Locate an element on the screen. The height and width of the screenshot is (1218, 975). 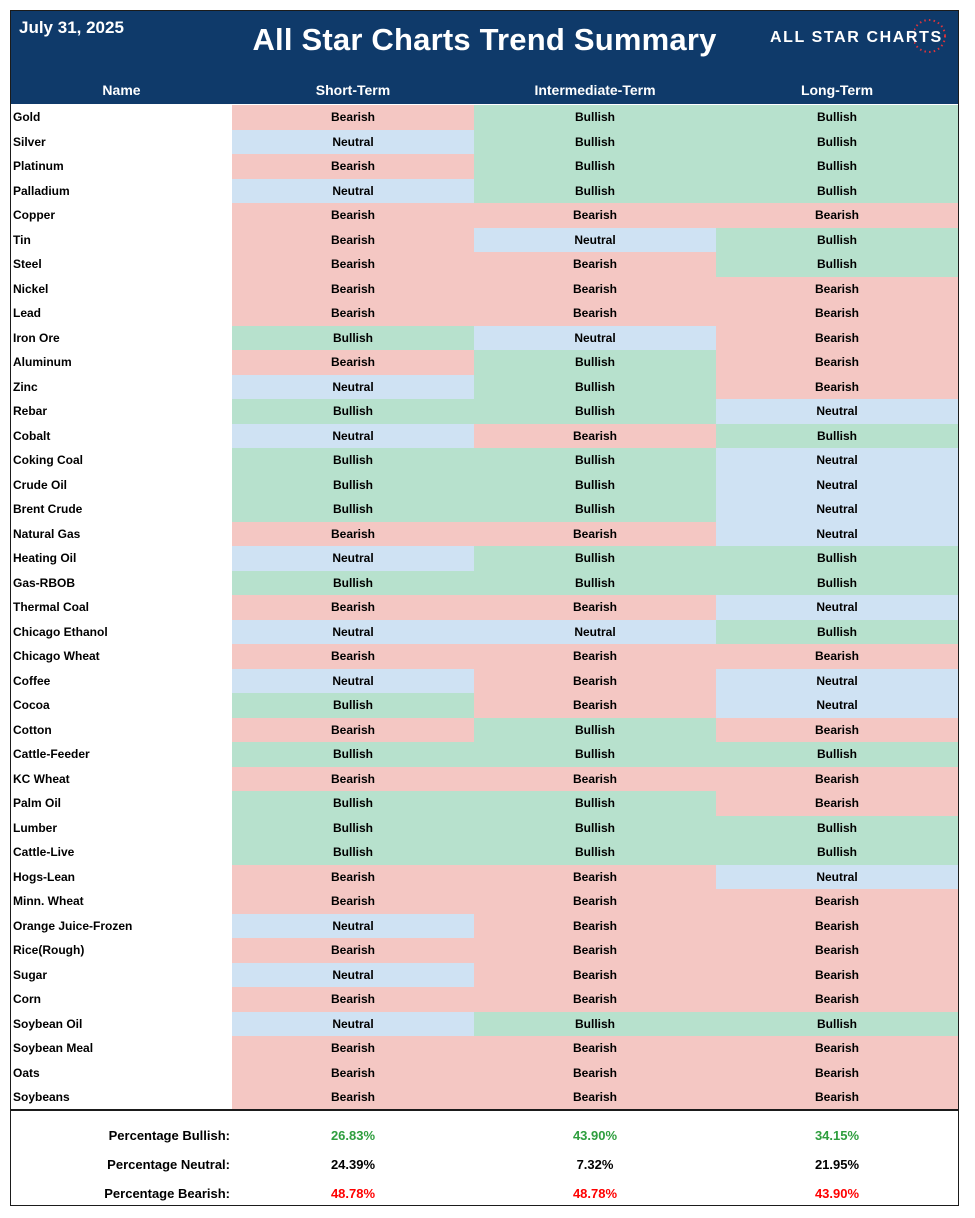
table-row: Chicago Wheat Bearish Bearish Bearish is located at coordinates (484, 656).